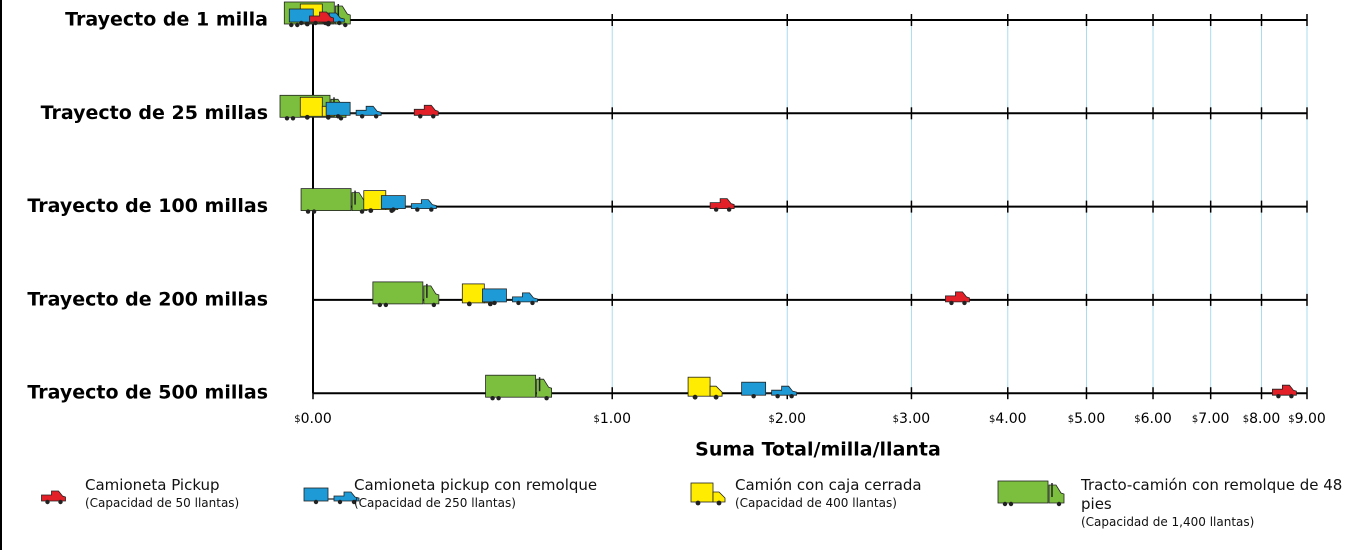 The image size is (1351, 550). Describe the element at coordinates (1212, 494) in the screenshot. I see `legend-label: Tracto-camión con remolque de 48 pies` at that location.